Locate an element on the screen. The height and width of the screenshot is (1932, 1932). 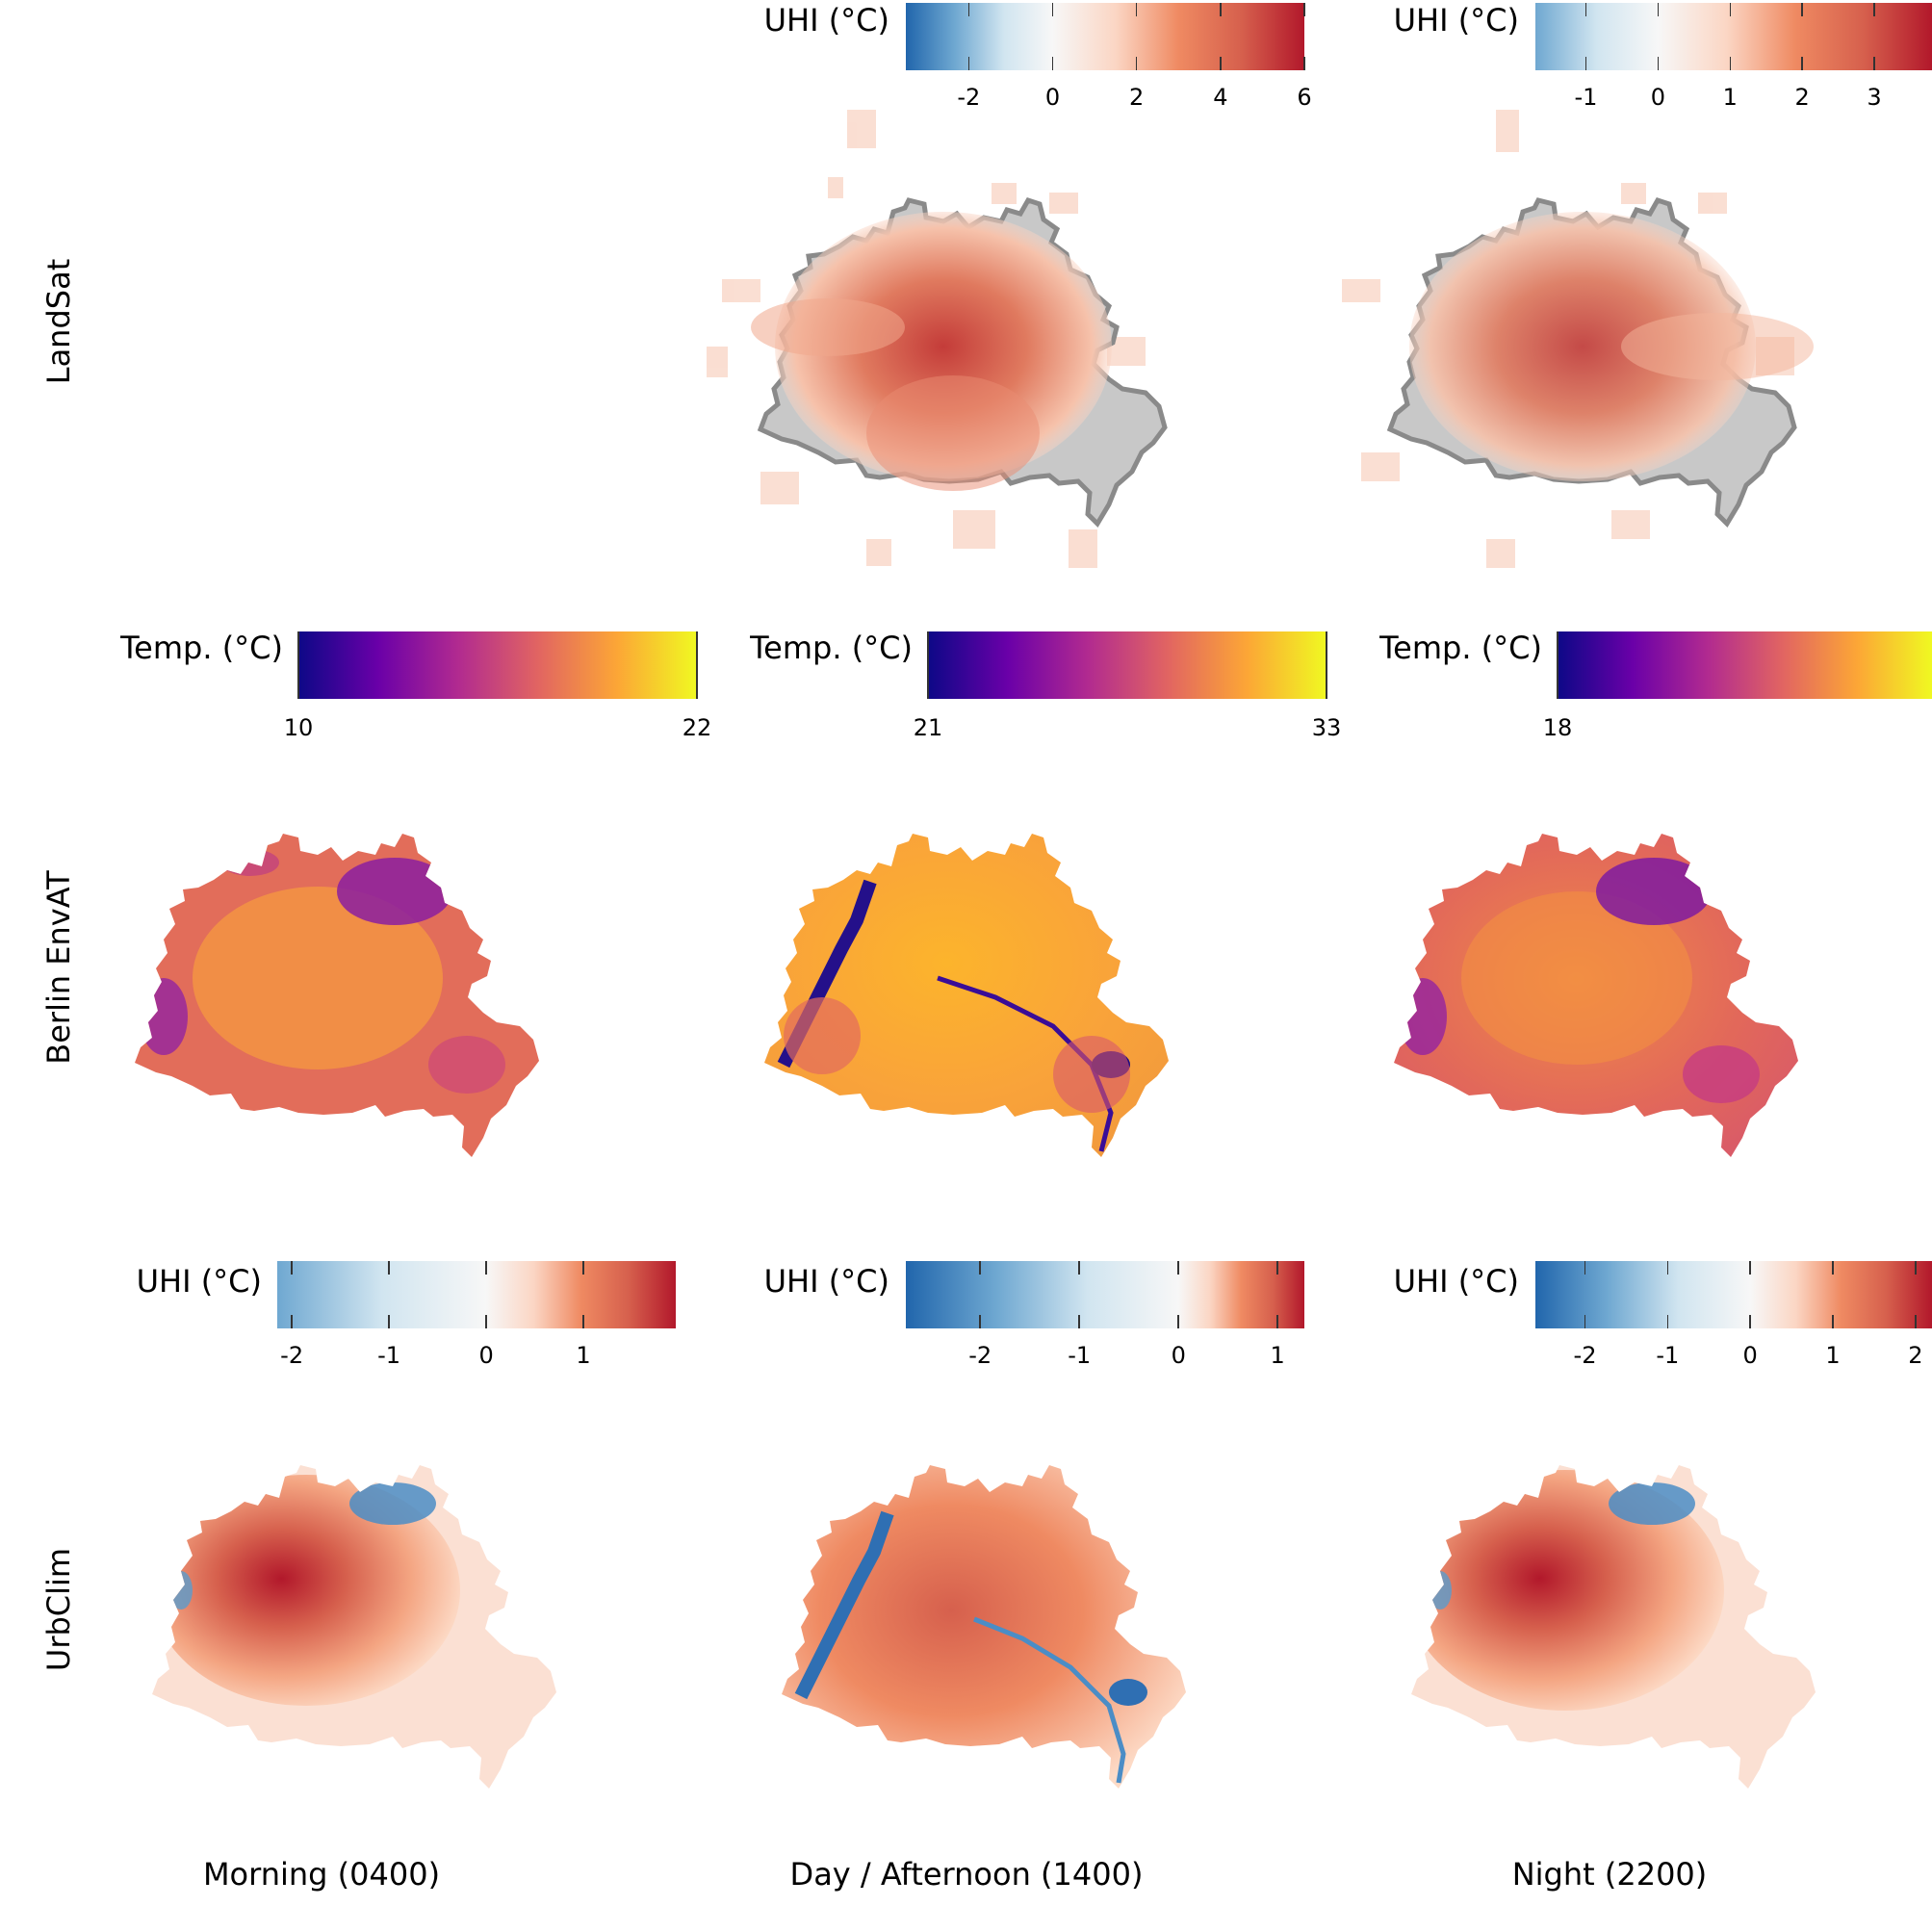
envat-night-core is located at coordinates (1576, 978).